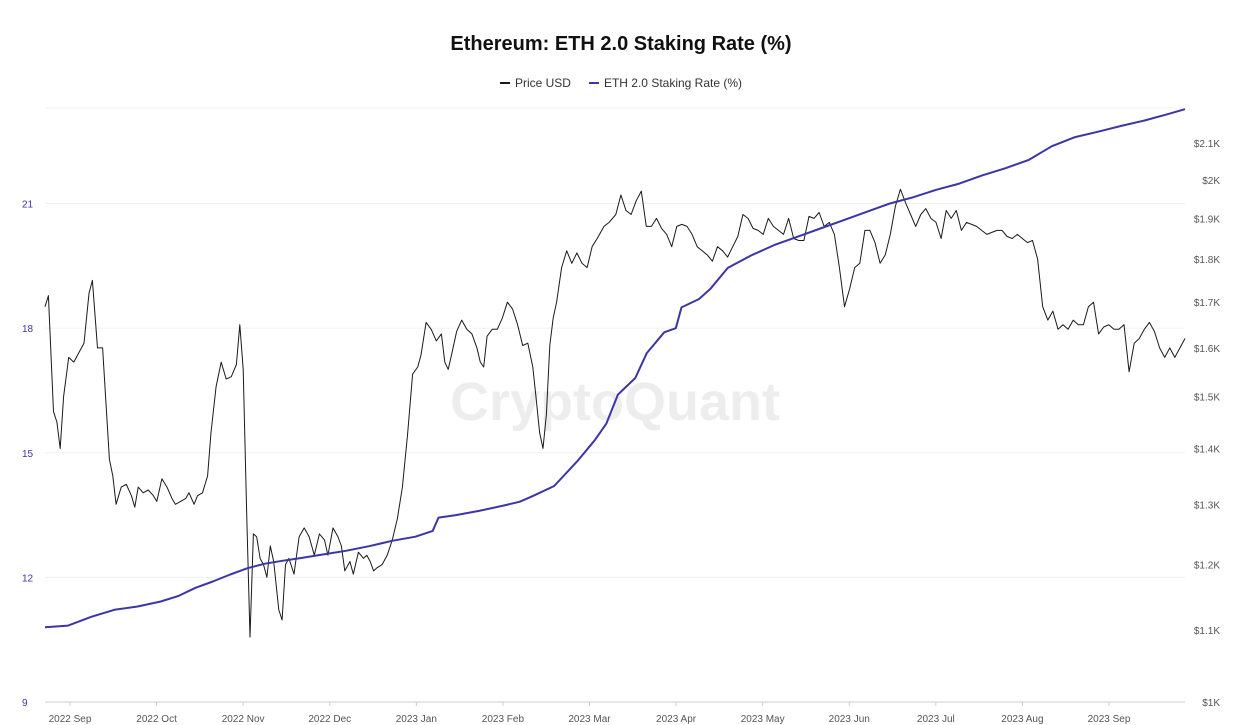 This screenshot has height=725, width=1242. I want to click on right-axis-tick-label: $1K, so click(1211, 703).